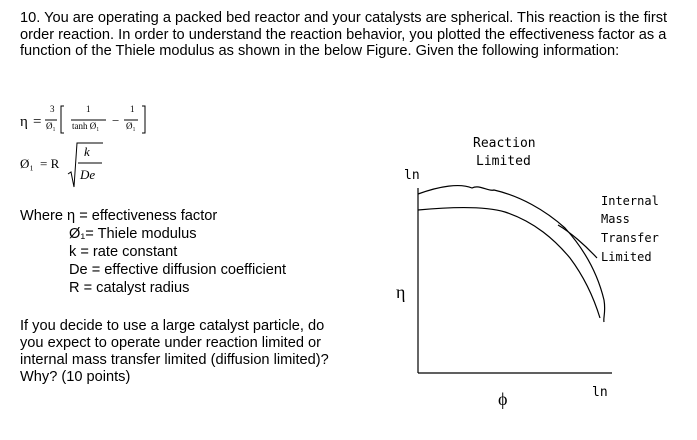 Image resolution: width=697 pixels, height=440 pixels. I want to click on eq-inner2-den: Ø₁, so click(131, 126).